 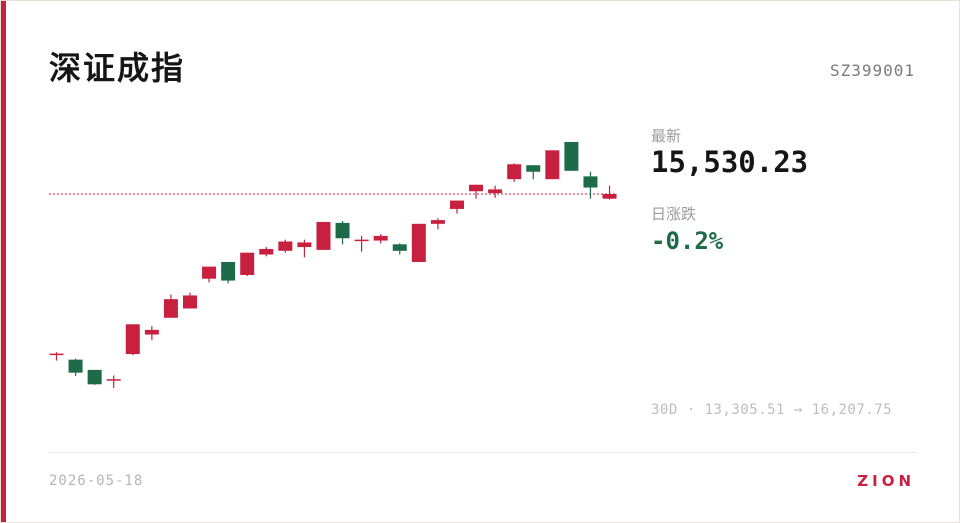 What do you see at coordinates (117, 68) in the screenshot?
I see `index-title: 深证成指` at bounding box center [117, 68].